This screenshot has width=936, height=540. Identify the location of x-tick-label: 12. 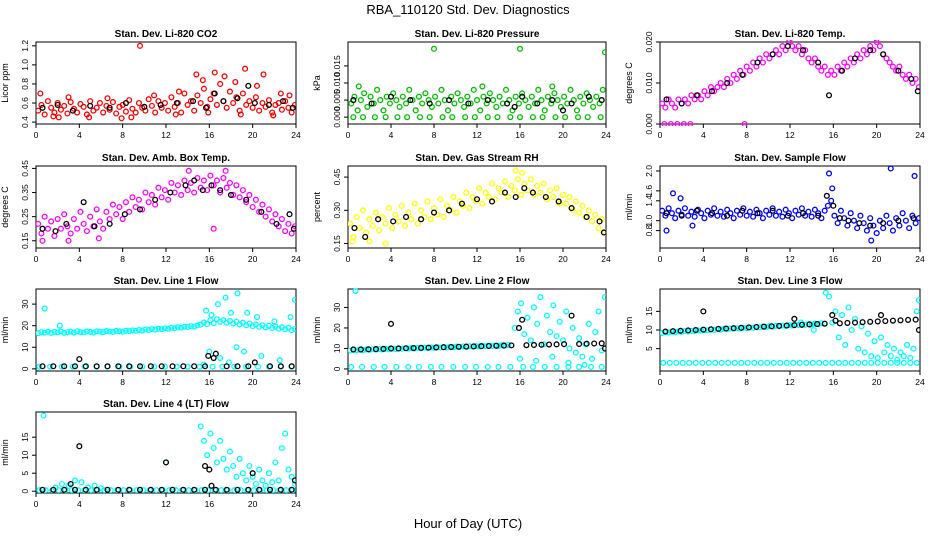
(166, 382).